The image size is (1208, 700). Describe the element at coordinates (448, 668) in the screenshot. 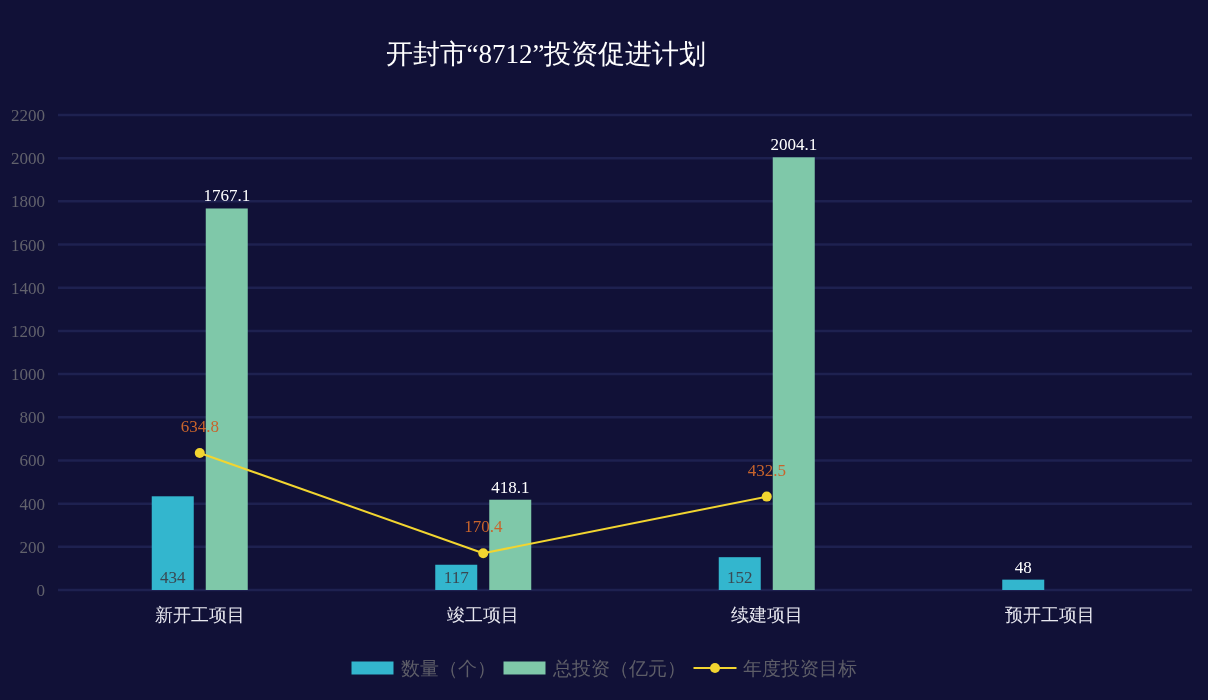

I see `legend-label: 数量（个）` at that location.